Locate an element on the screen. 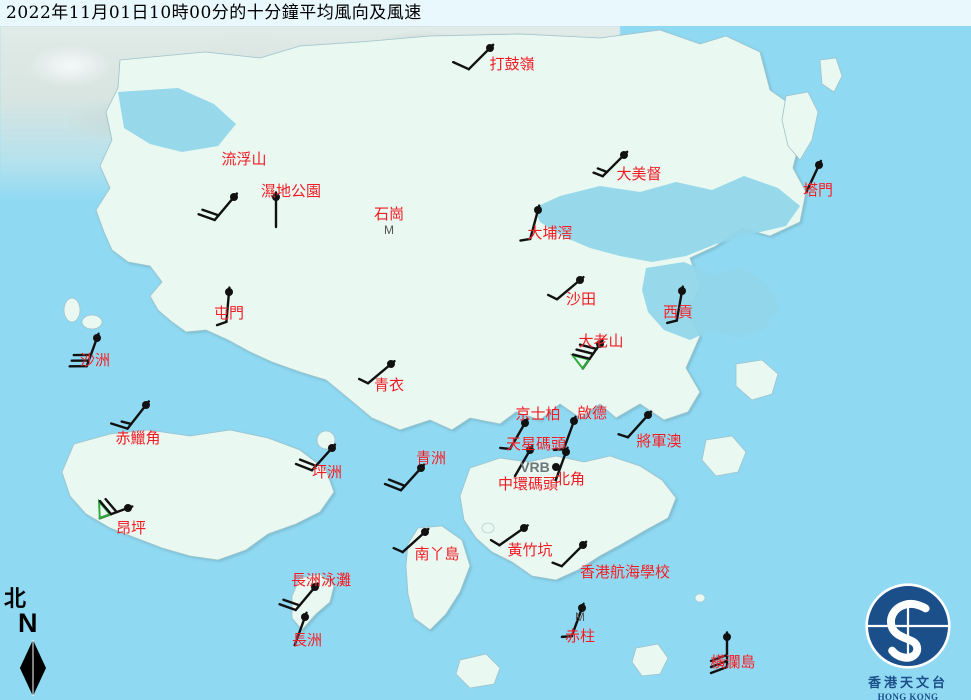  station-dot-赤柱 is located at coordinates (582, 608).